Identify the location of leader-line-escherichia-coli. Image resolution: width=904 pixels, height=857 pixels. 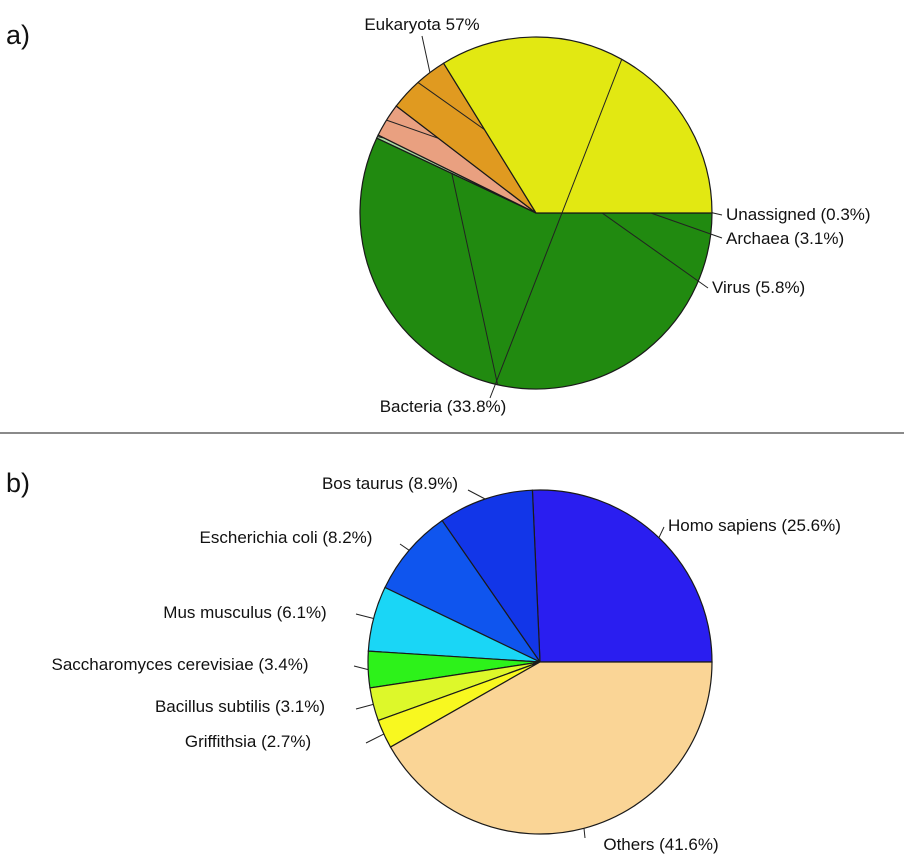
(404, 547).